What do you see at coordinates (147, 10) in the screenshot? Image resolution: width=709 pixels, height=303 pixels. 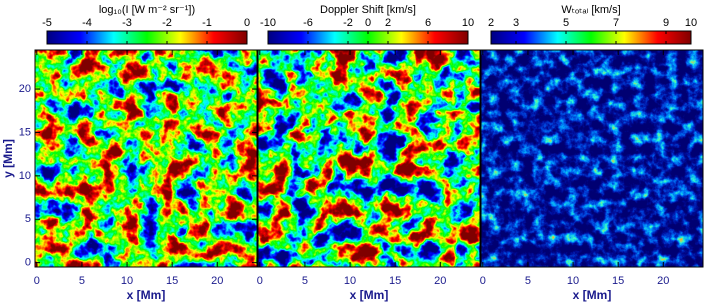 I see `colorbar-label: log₁₀(I [W m⁻² sr⁻¹])` at bounding box center [147, 10].